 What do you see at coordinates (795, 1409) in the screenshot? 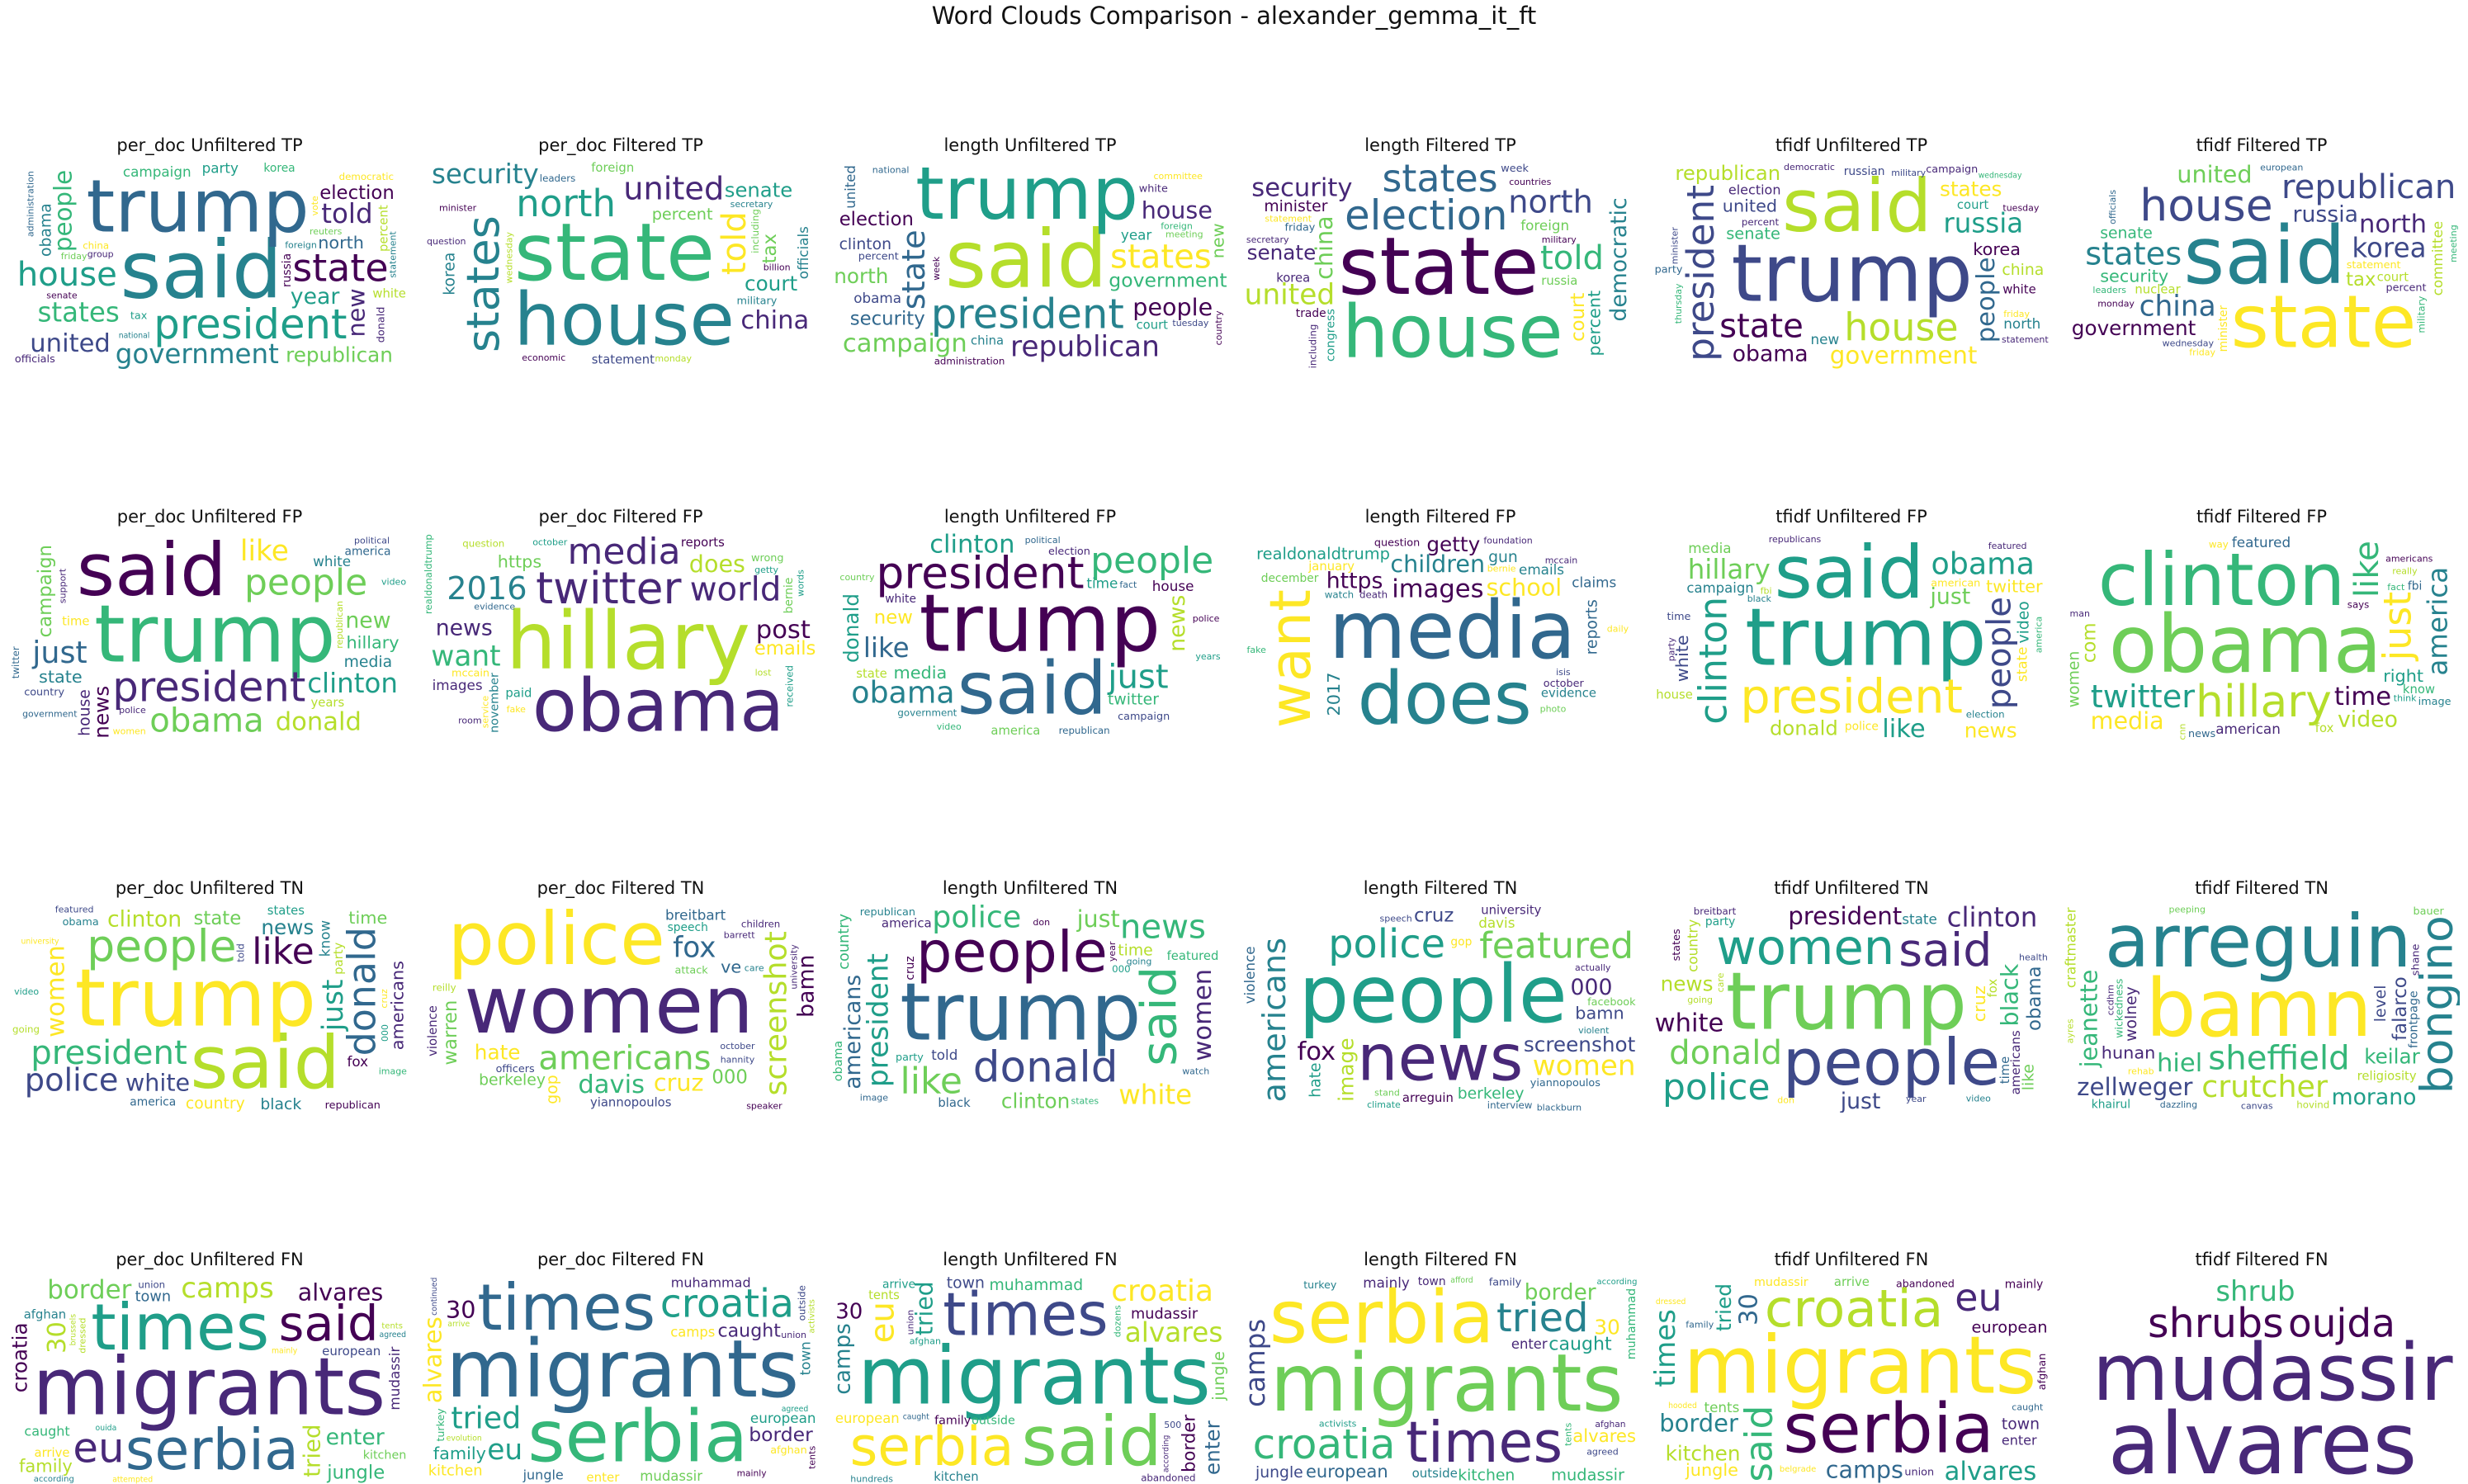
I see `cloud-word: agreed` at bounding box center [795, 1409].